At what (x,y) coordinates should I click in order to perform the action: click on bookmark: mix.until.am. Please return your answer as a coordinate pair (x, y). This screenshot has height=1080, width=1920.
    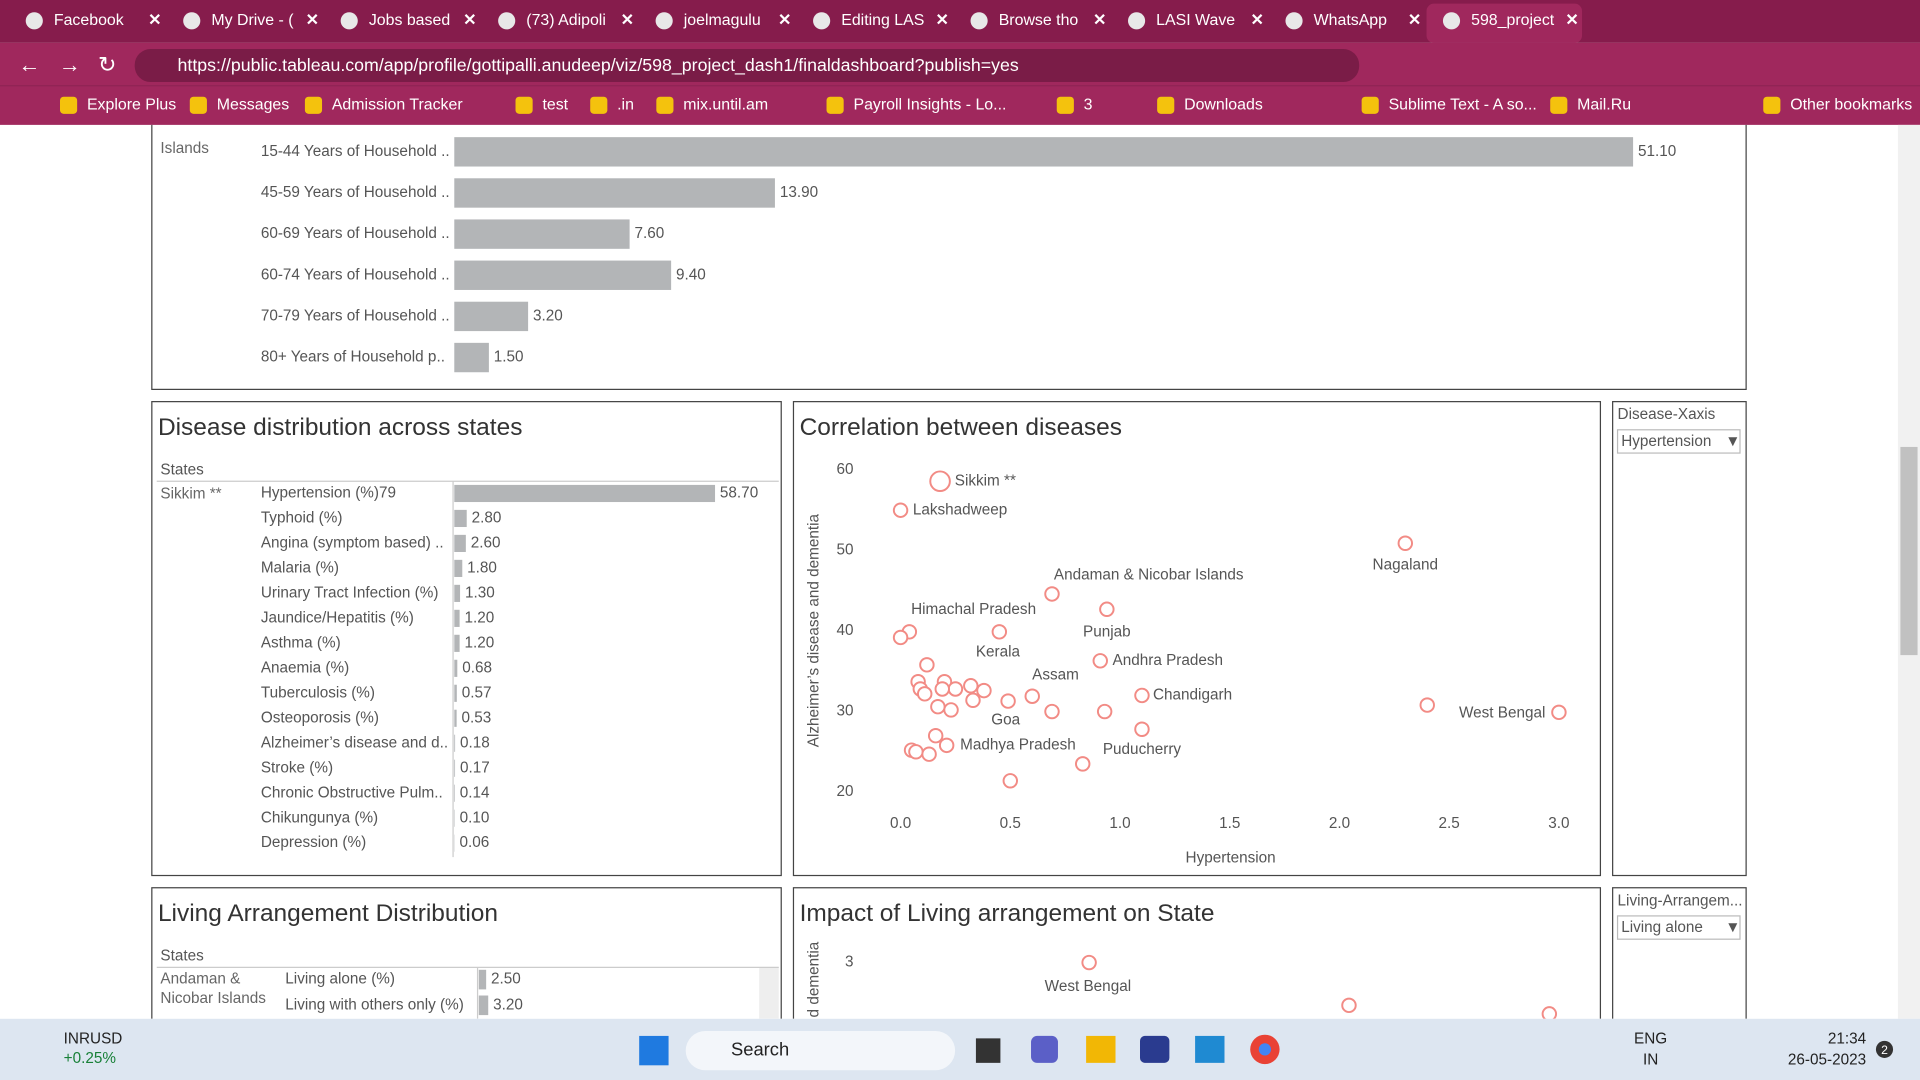
    Looking at the image, I should click on (725, 105).